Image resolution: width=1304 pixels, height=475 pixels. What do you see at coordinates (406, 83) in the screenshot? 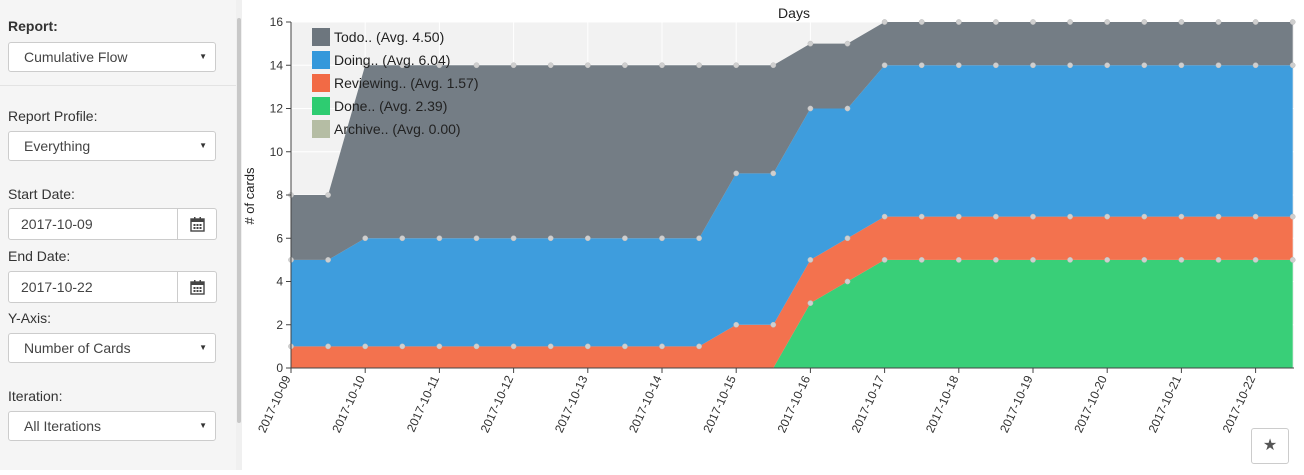
I see `legend-entry: Reviewing.. (Avg. 1.57)` at bounding box center [406, 83].